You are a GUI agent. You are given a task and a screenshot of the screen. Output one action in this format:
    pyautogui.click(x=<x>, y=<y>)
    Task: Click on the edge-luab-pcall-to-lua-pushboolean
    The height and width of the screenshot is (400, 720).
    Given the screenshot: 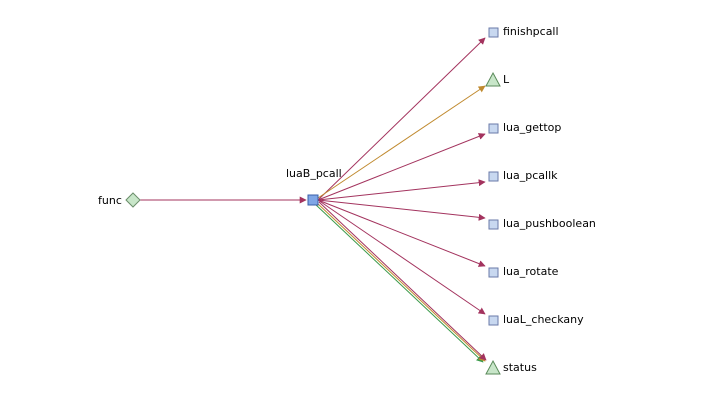 What is the action you would take?
    pyautogui.click(x=401, y=210)
    